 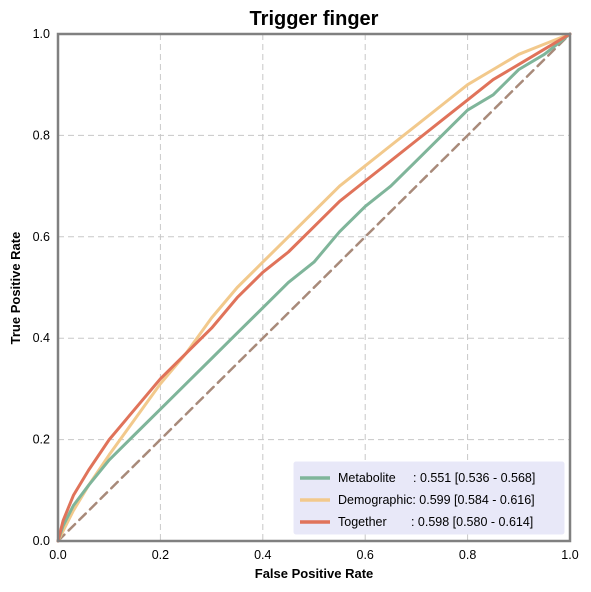 I want to click on x-tick-label: 1.0, so click(x=569, y=555).